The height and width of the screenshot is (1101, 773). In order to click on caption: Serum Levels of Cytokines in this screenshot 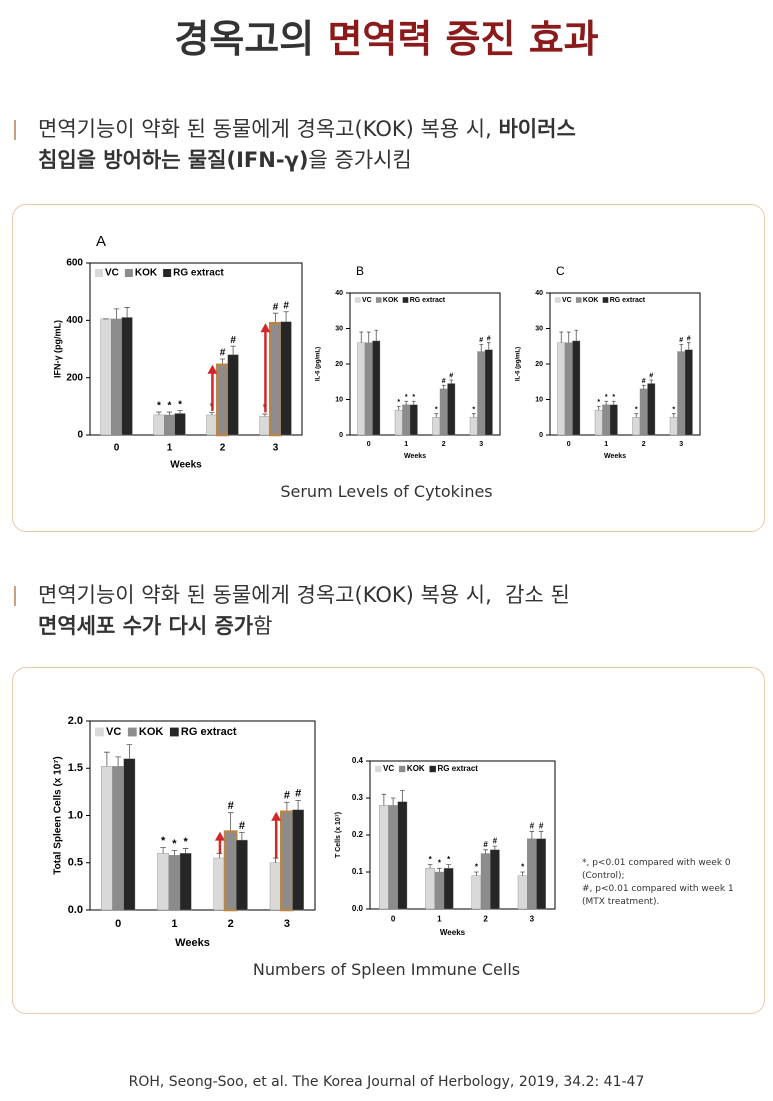, I will do `click(386, 491)`.